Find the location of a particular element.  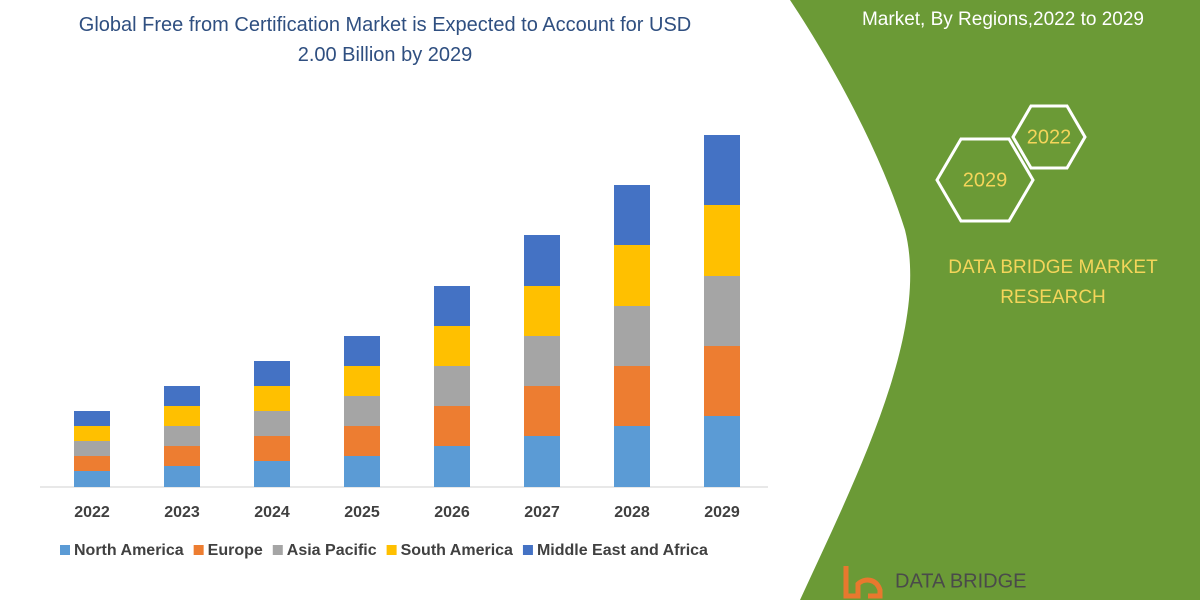

x-tick-label: 2025 is located at coordinates (362, 512).